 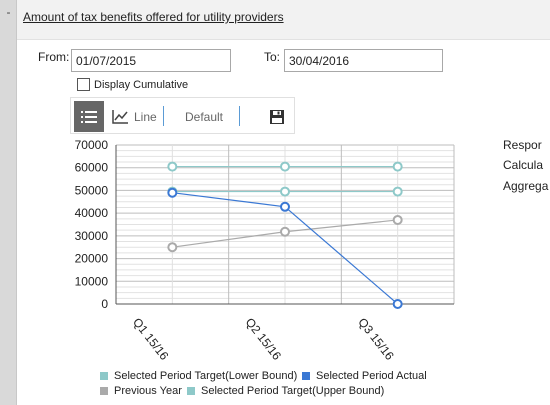 I want to click on line-chart-icon, so click(x=120, y=117).